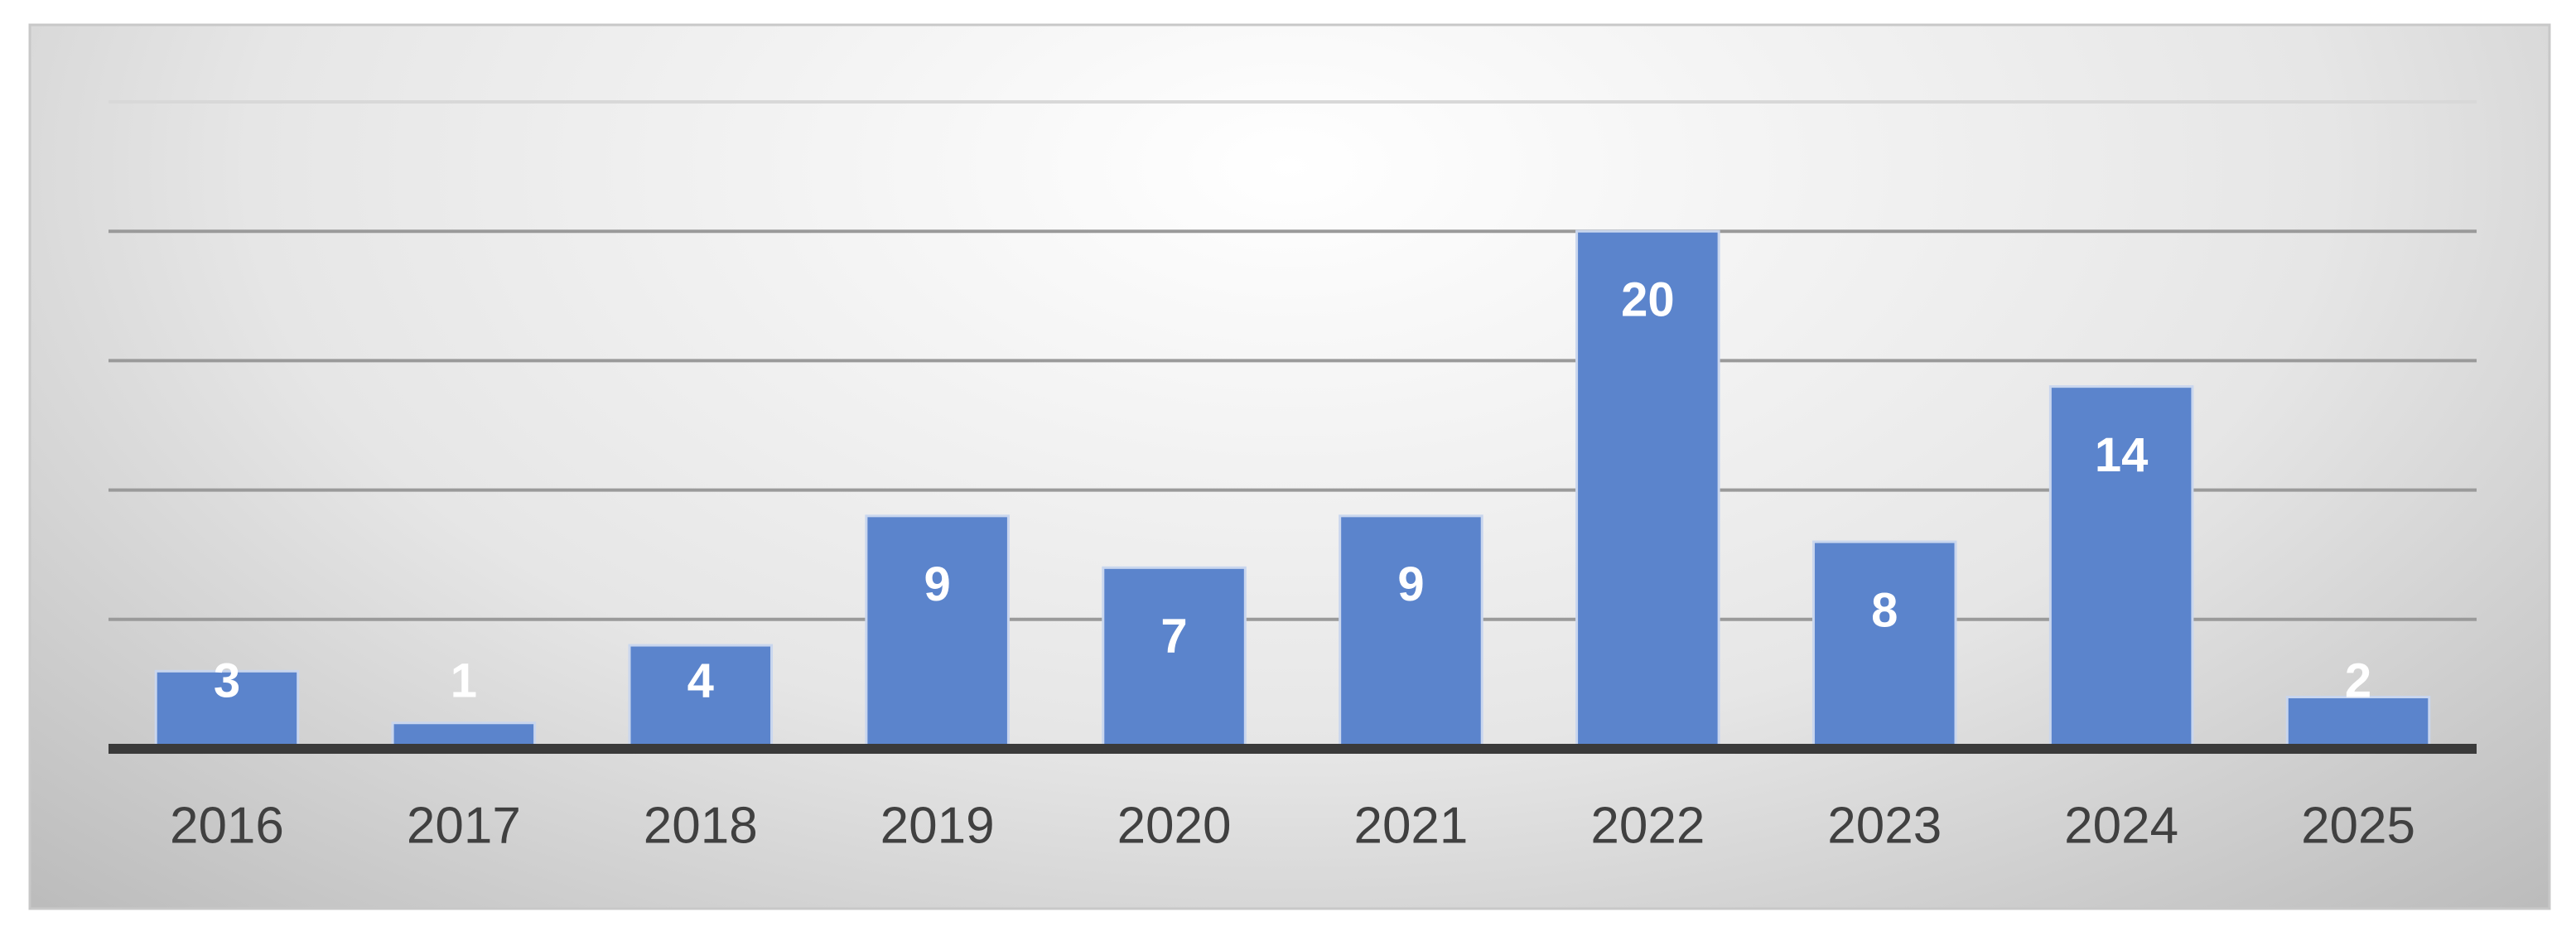  Describe the element at coordinates (1647, 825) in the screenshot. I see `x-tick-label: 2022` at that location.